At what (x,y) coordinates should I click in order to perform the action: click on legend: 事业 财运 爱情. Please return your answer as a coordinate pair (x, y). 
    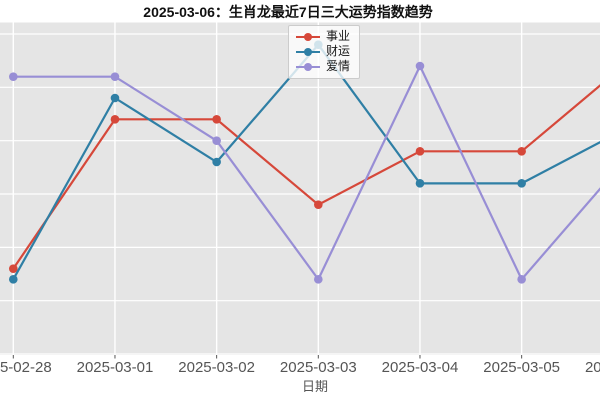
    Looking at the image, I should click on (324, 52).